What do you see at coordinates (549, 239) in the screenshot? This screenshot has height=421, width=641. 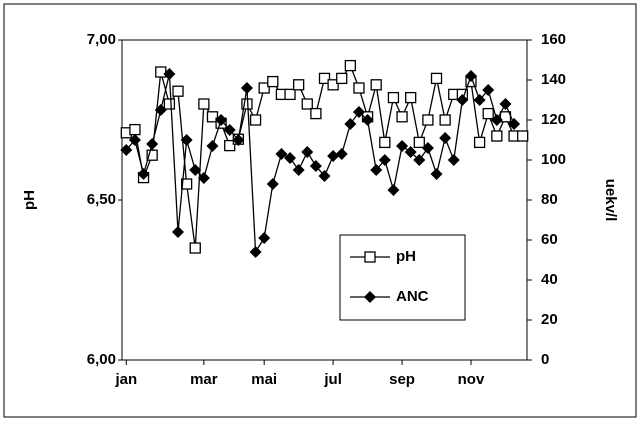 I see `y2-tick-label: 60` at bounding box center [549, 239].